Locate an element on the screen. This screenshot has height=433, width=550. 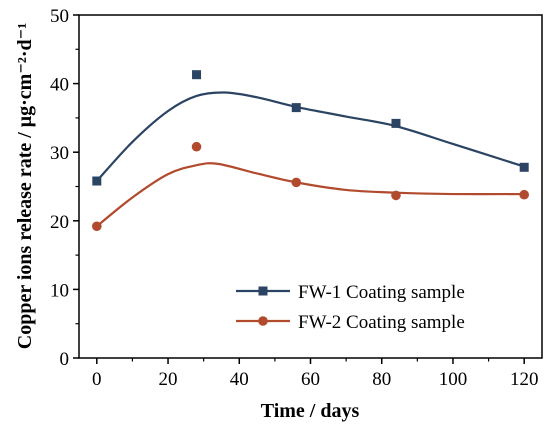
x-axis-ticks: 0 20 40 60 80 100 120 is located at coordinates (315, 374).